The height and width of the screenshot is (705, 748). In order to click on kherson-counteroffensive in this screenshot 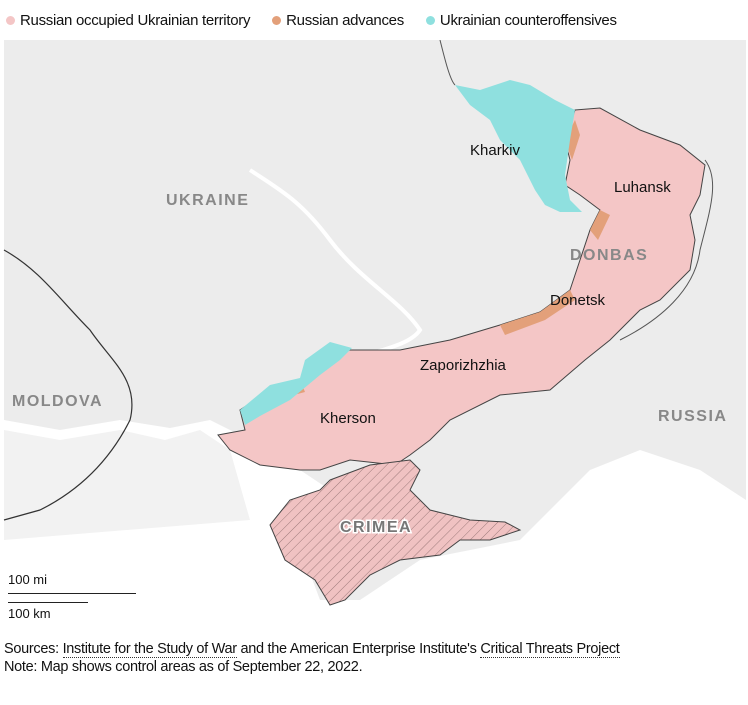, I will do `click(296, 383)`.